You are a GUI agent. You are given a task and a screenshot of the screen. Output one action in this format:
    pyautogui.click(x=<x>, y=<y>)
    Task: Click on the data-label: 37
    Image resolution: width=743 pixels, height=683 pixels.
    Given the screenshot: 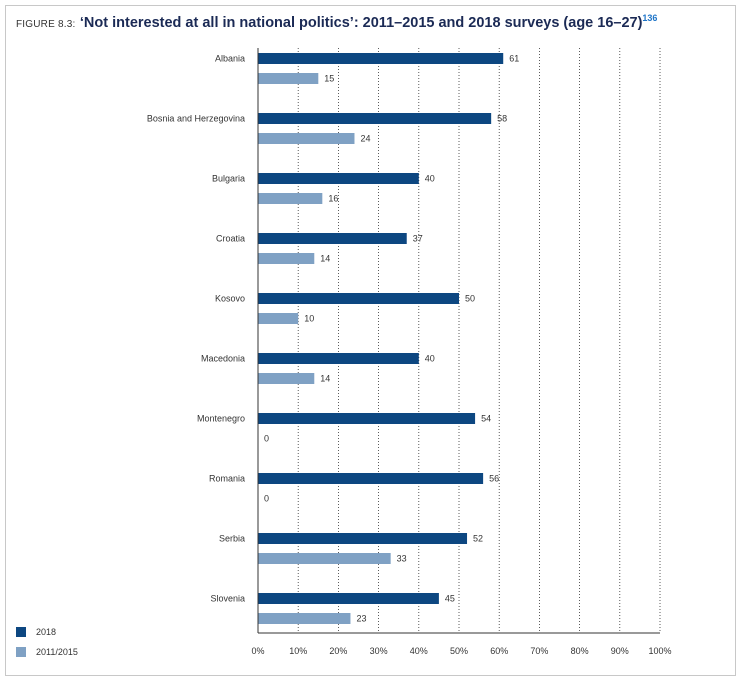 What is the action you would take?
    pyautogui.click(x=418, y=239)
    